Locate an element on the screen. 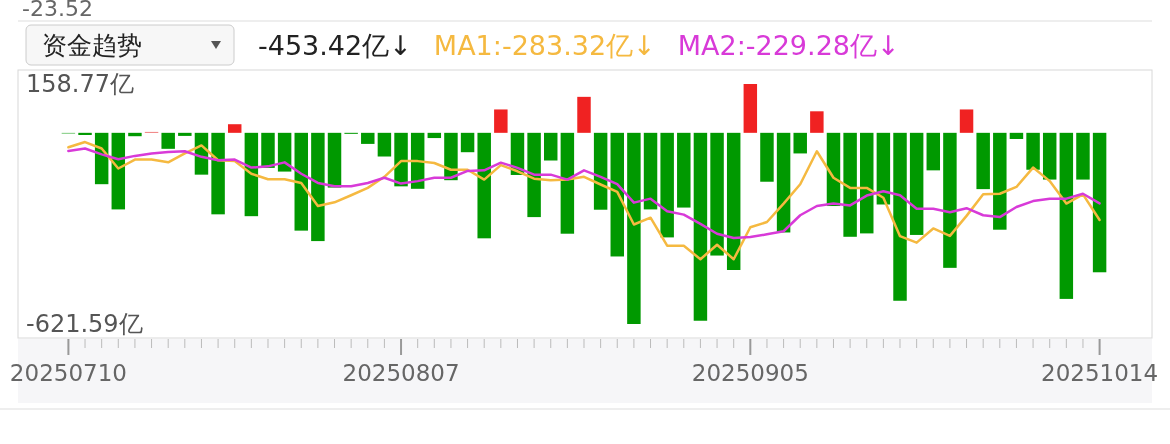 The height and width of the screenshot is (444, 1170). x-tick-label: 20250905 is located at coordinates (750, 373).